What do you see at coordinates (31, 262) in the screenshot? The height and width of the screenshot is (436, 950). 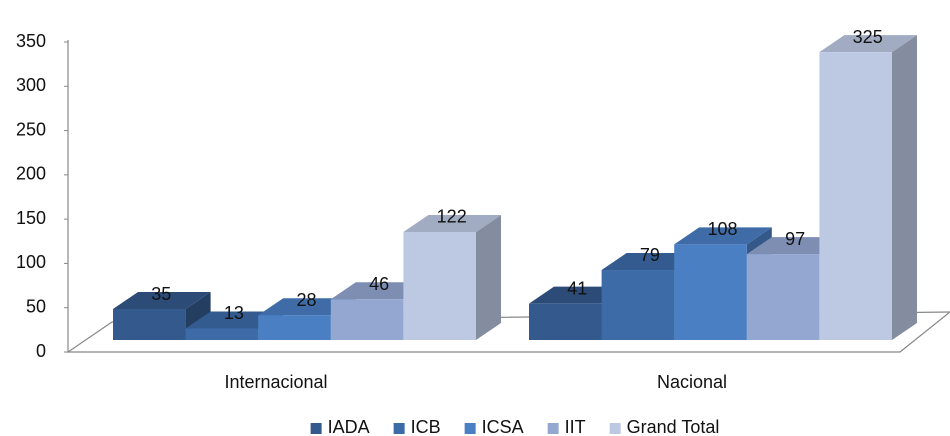 I see `y-tick-label: 100` at bounding box center [31, 262].